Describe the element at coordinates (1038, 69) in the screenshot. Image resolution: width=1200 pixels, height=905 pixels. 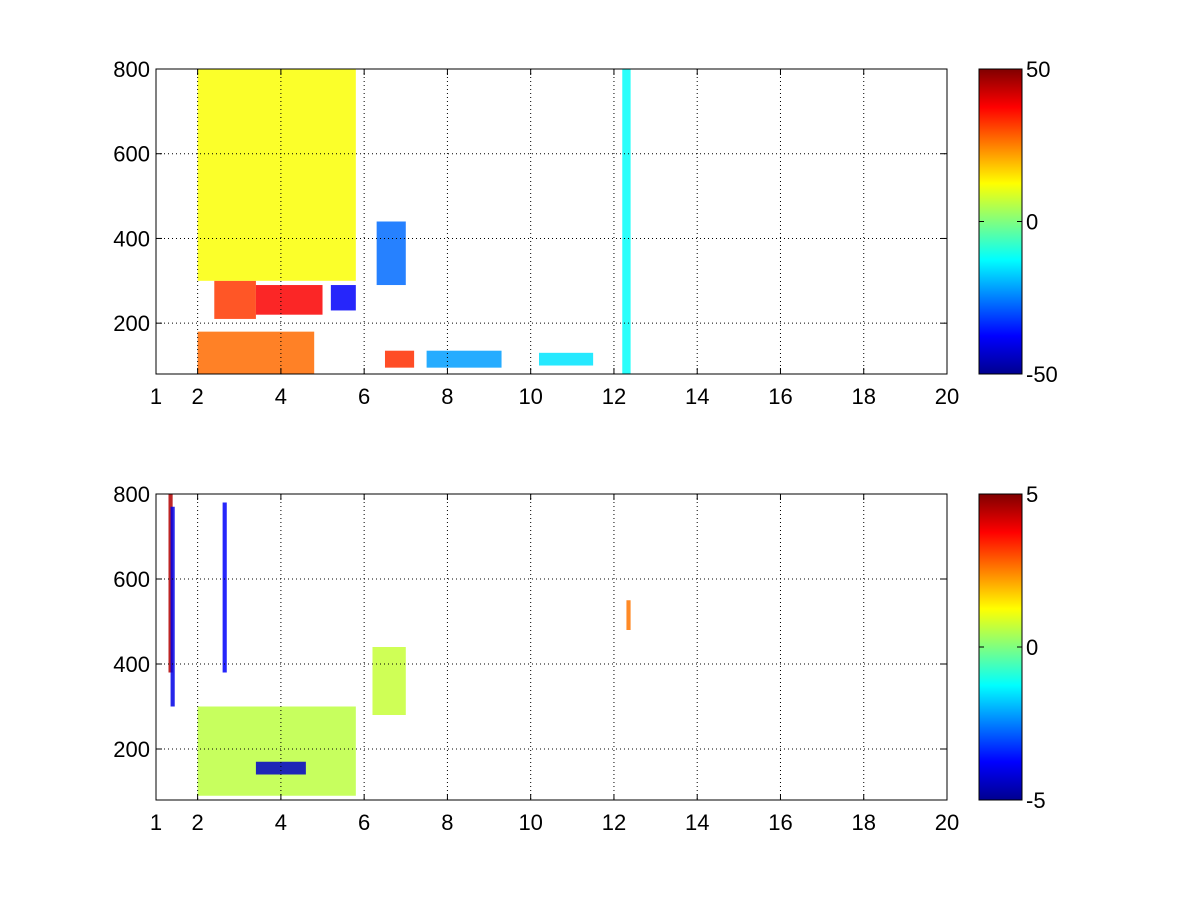
I see `colorbar-tick-label: 50` at that location.